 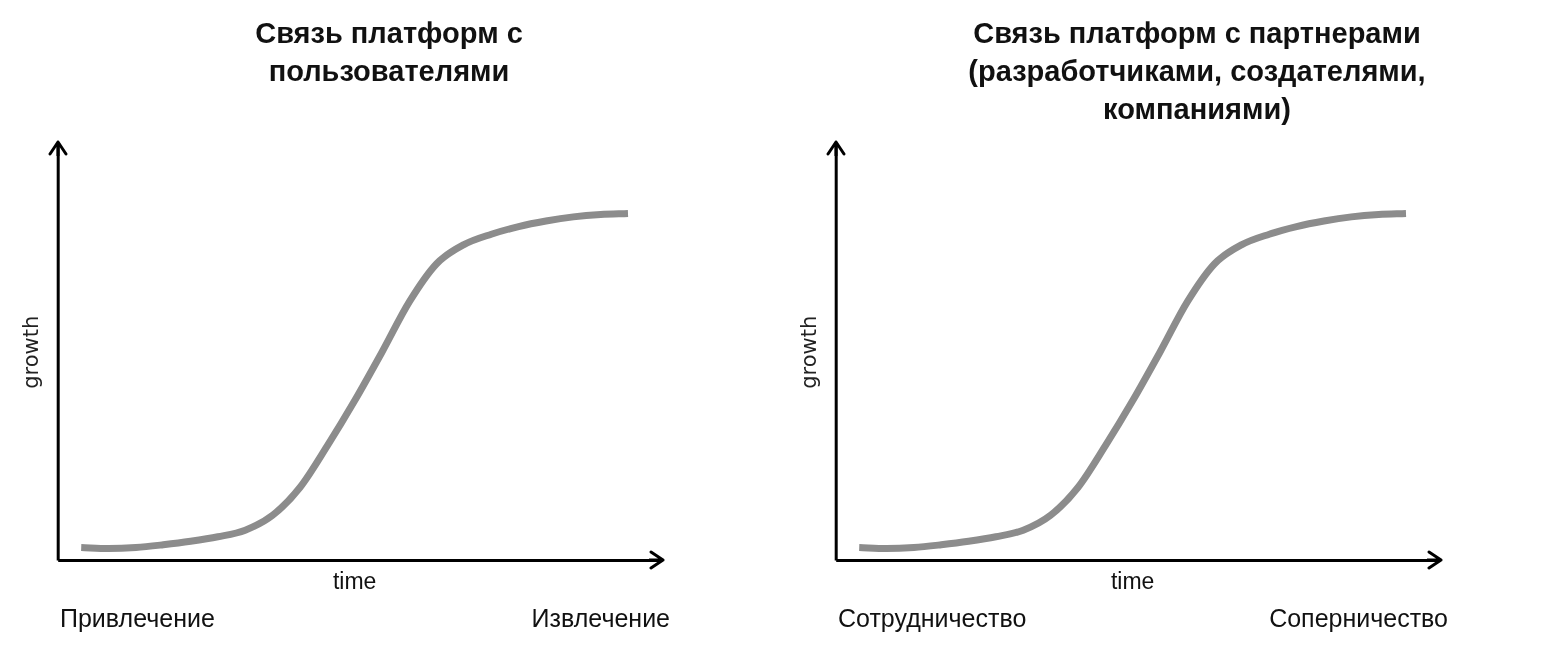 I want to click on text: Извлечение, so click(x=600, y=618).